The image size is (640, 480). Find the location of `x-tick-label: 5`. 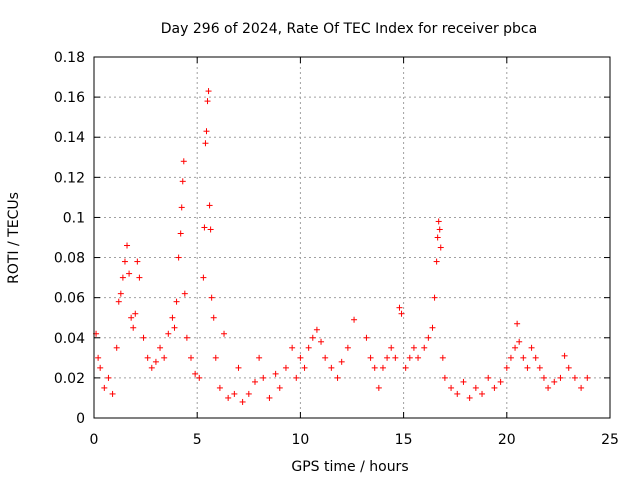

x-tick-label: 5 is located at coordinates (197, 440).